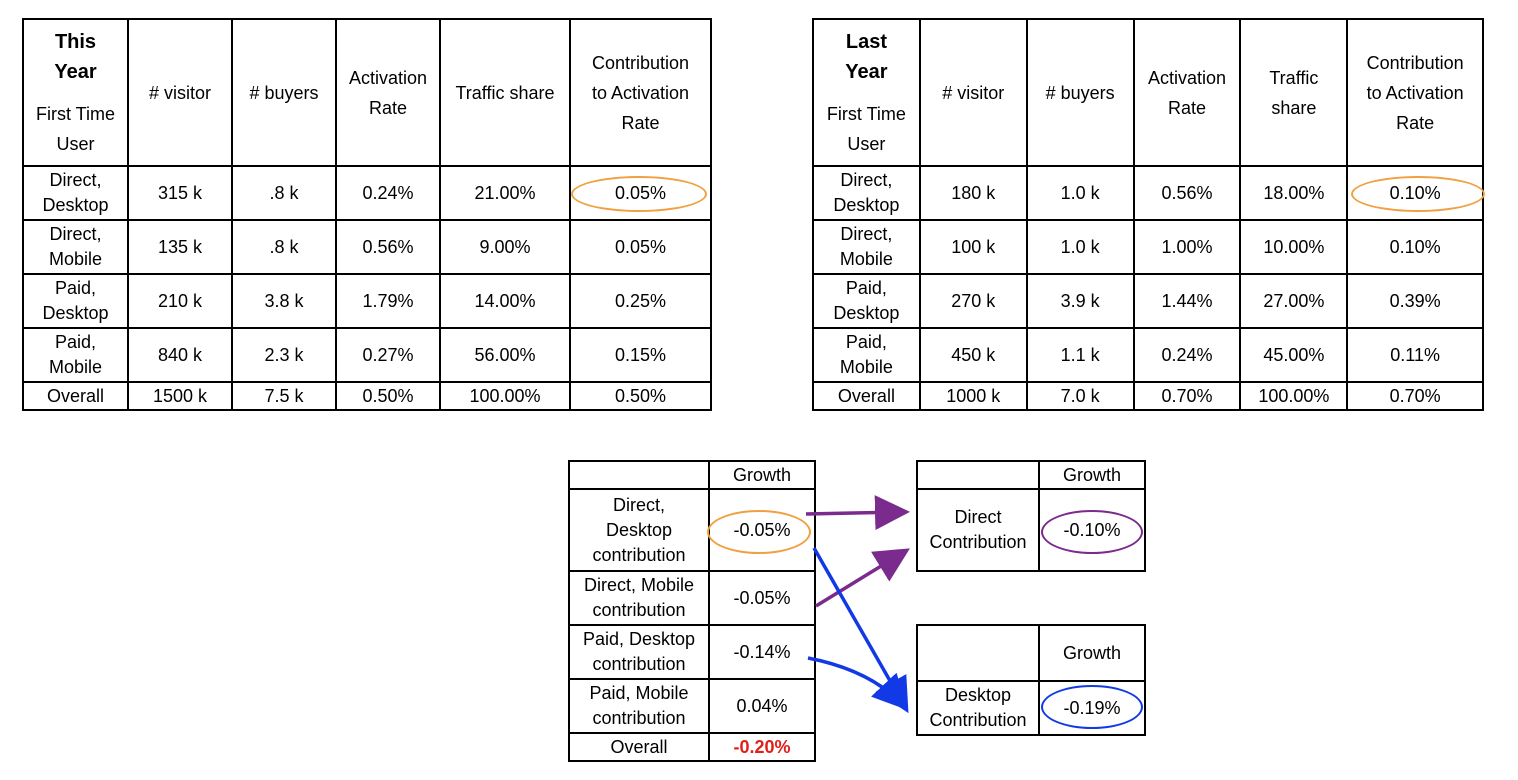 This screenshot has height=780, width=1518. Describe the element at coordinates (640, 247) in the screenshot. I see `cell-contribution: 0.05%` at that location.